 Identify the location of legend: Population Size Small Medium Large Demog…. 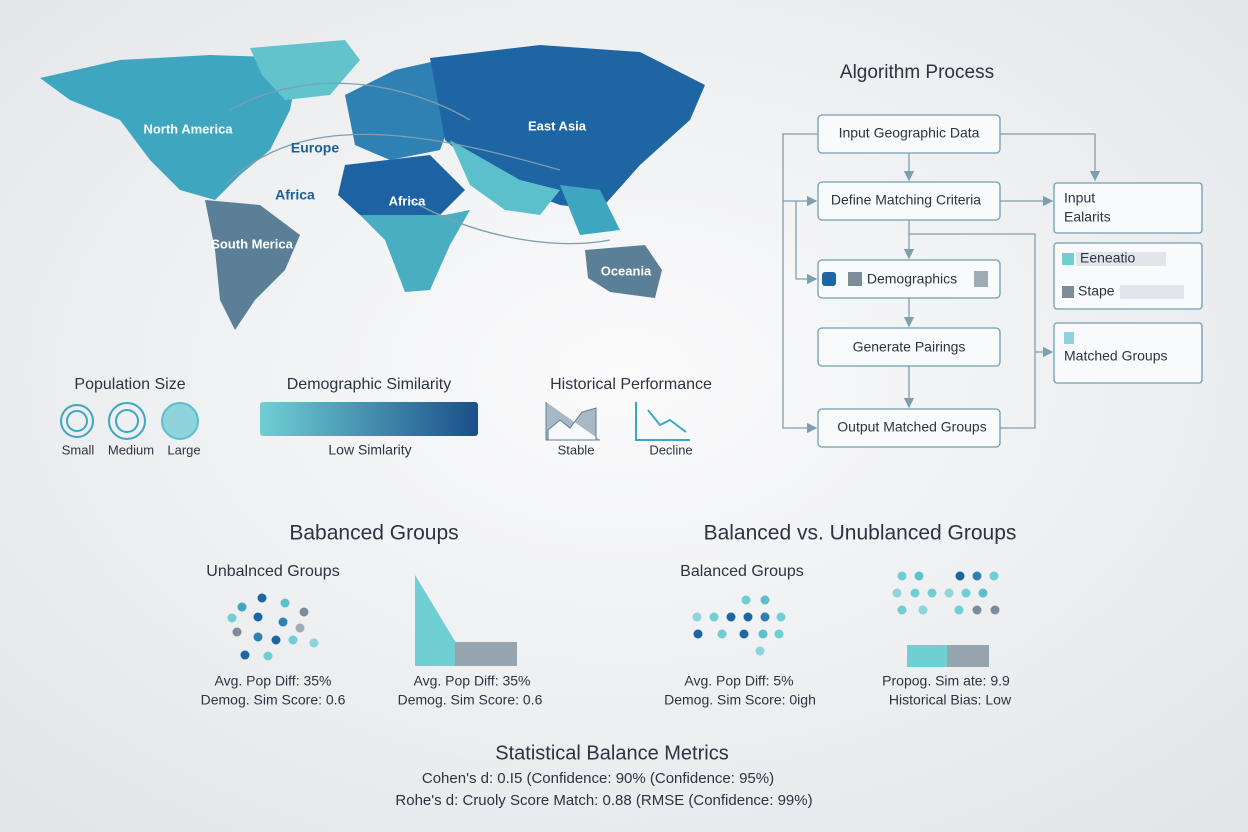
(386, 417).